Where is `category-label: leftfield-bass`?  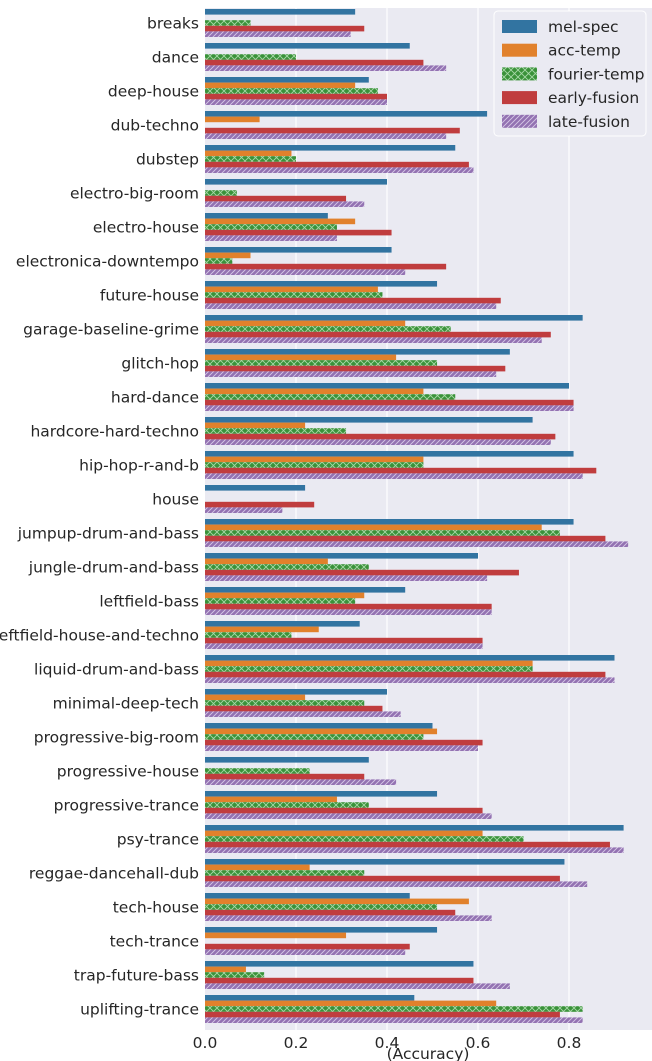
category-label: leftfield-bass is located at coordinates (149, 602).